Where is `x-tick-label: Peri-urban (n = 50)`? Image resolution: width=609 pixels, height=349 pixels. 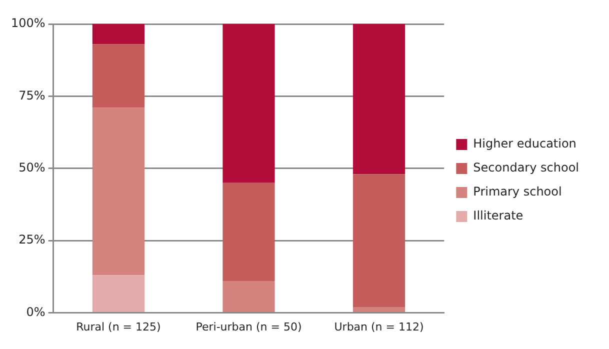
x-tick-label: Peri-urban (n = 50) is located at coordinates (249, 327).